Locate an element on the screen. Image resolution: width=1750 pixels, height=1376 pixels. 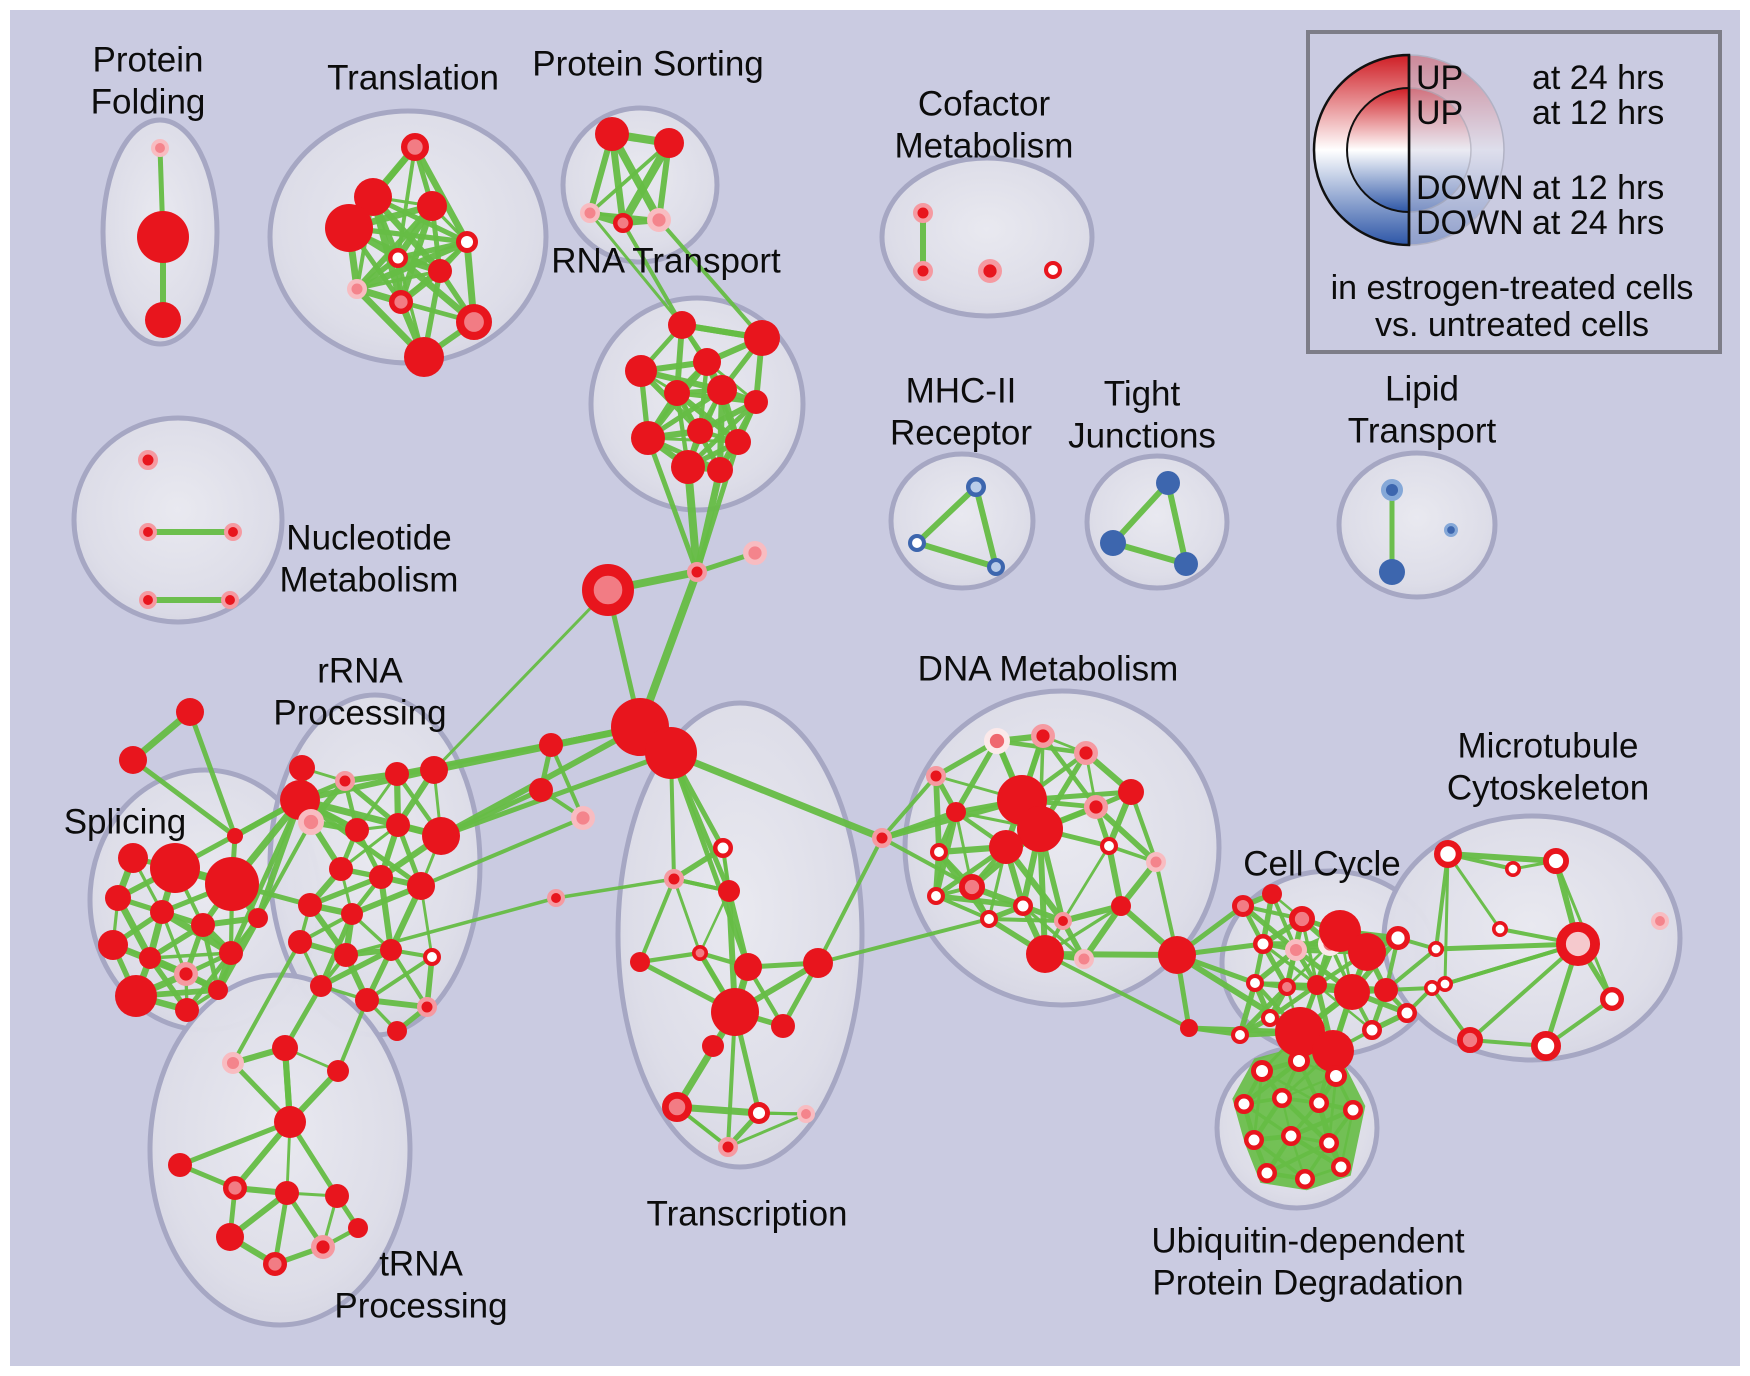
cluster-label-protein-sorting: Protein Sorting is located at coordinates (648, 64).